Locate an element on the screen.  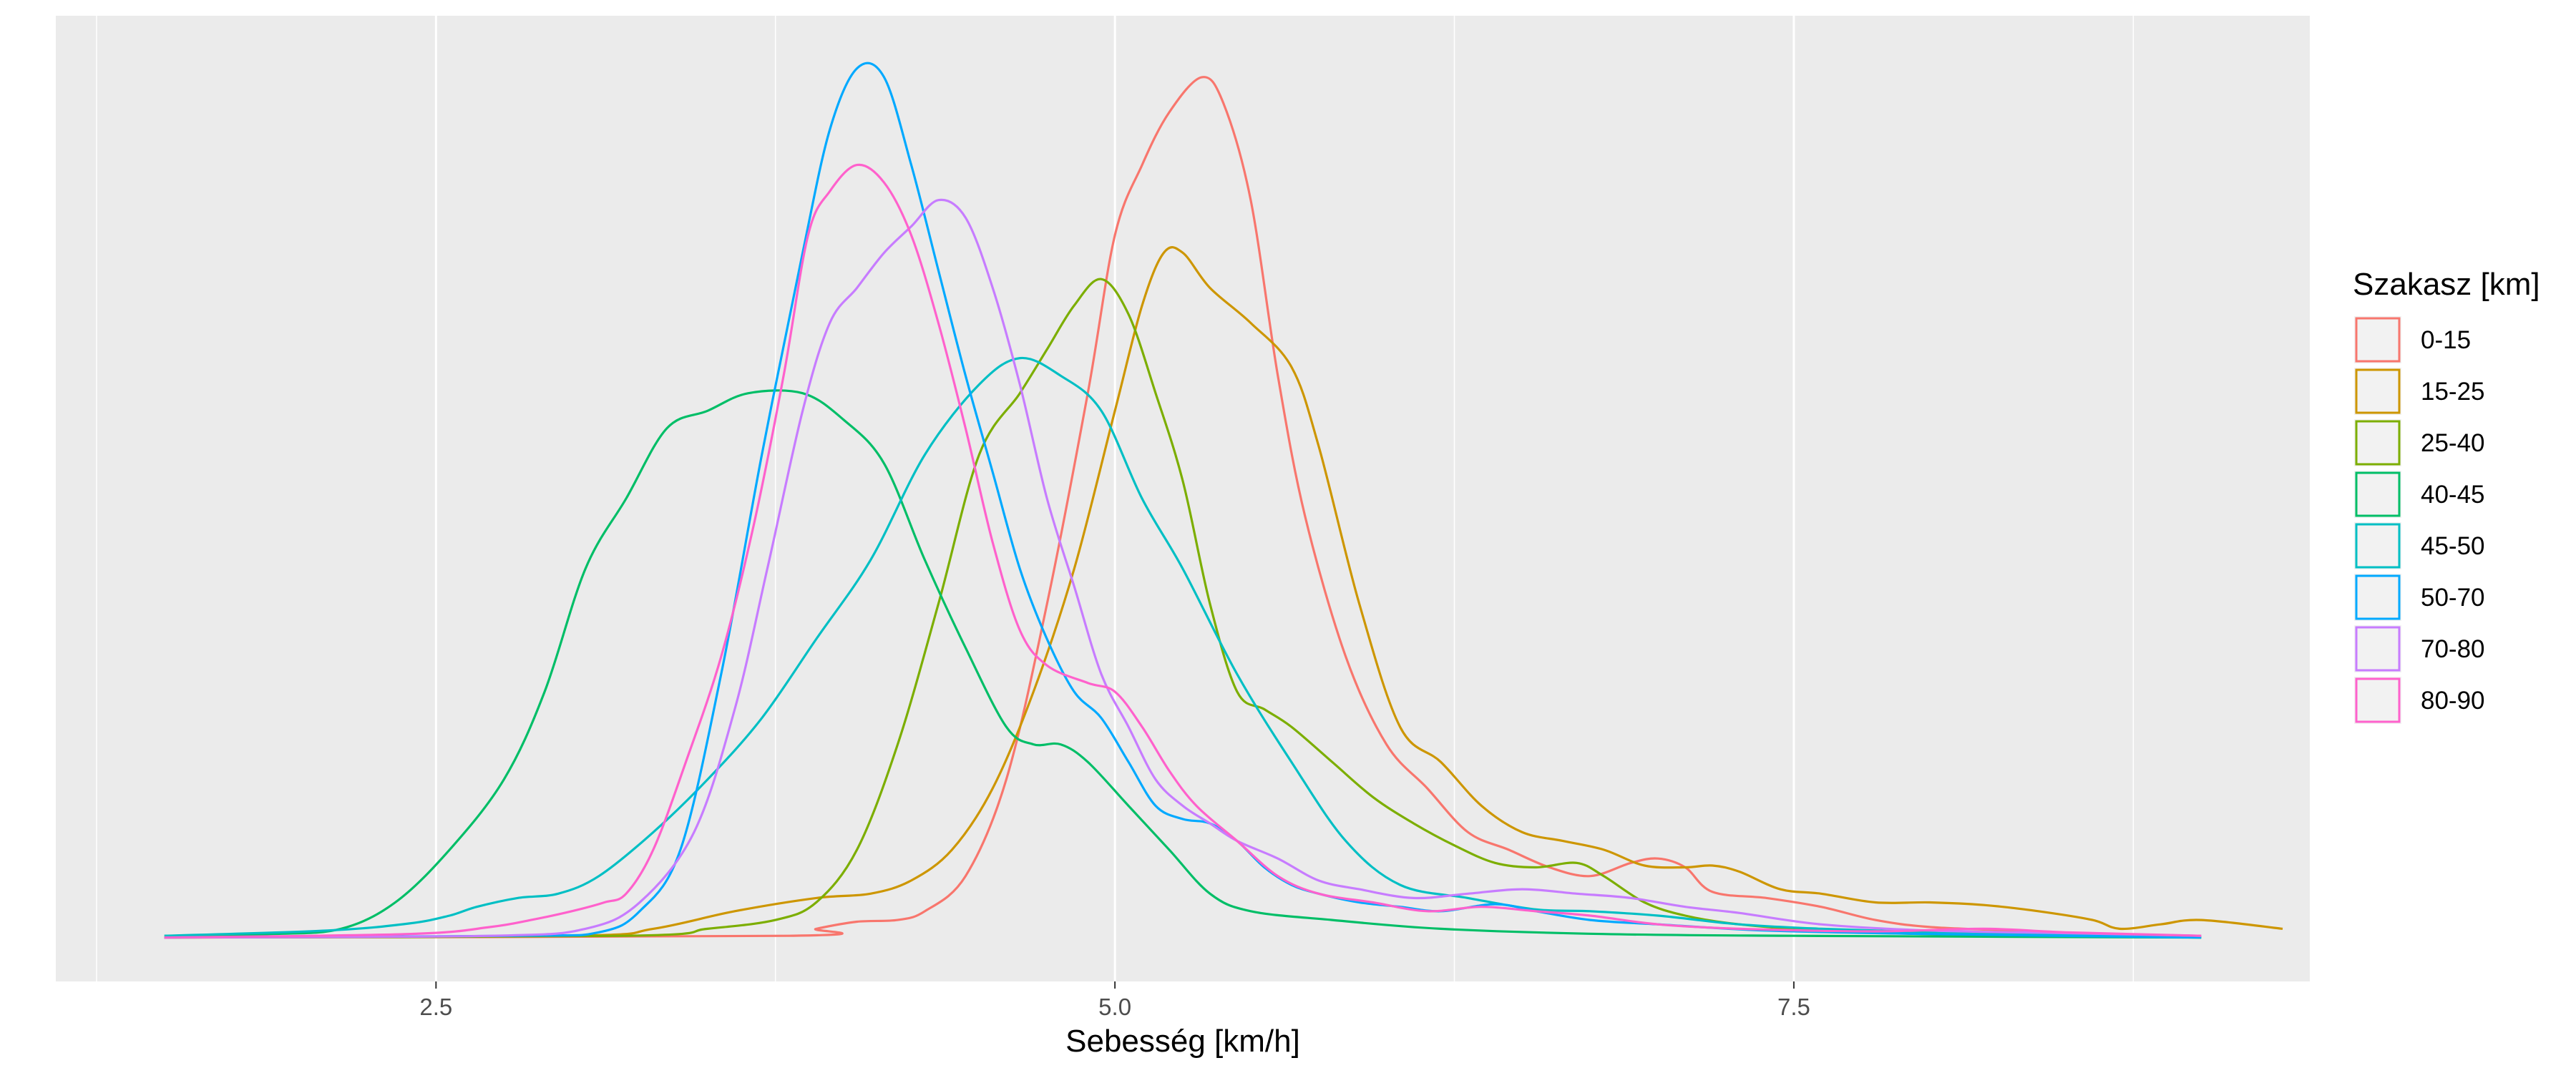
legend-label-40-45: 40-45 is located at coordinates (2453, 495).